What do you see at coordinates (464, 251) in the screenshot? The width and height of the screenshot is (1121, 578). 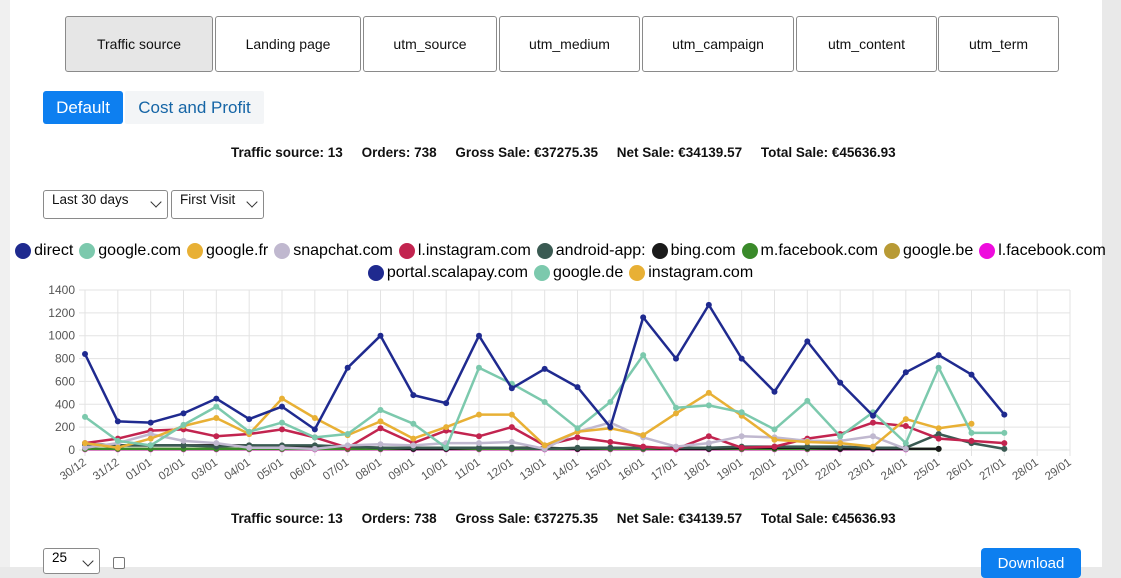 I see `legend-item: l.instagram.com` at bounding box center [464, 251].